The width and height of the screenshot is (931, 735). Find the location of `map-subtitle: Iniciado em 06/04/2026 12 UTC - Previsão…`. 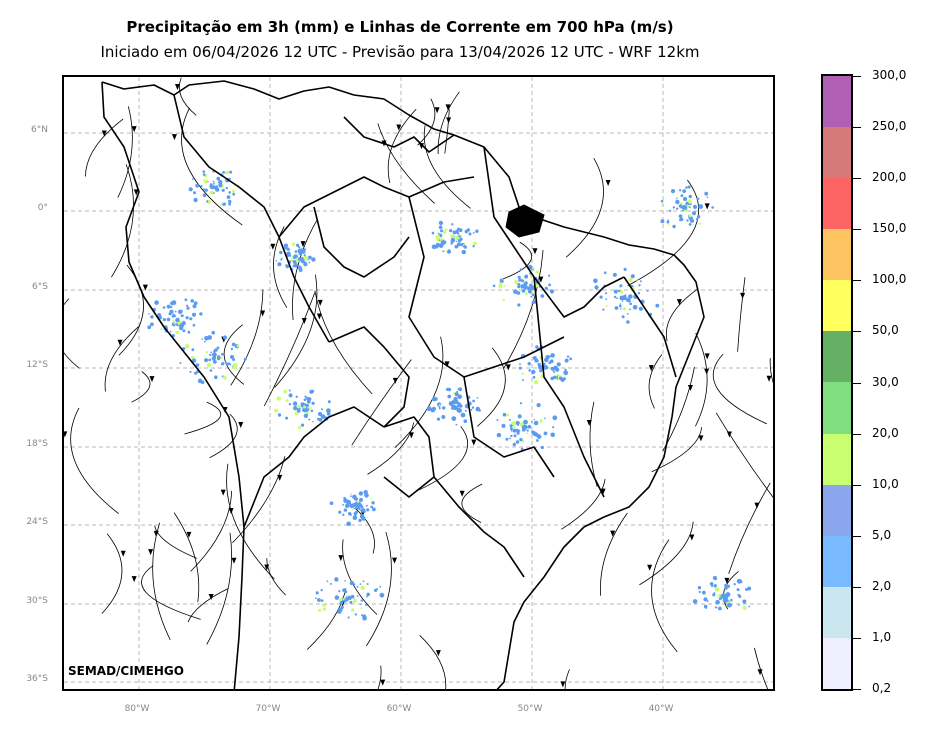

map-subtitle: Iniciado em 06/04/2026 12 UTC - Previsão… is located at coordinates (400, 52).